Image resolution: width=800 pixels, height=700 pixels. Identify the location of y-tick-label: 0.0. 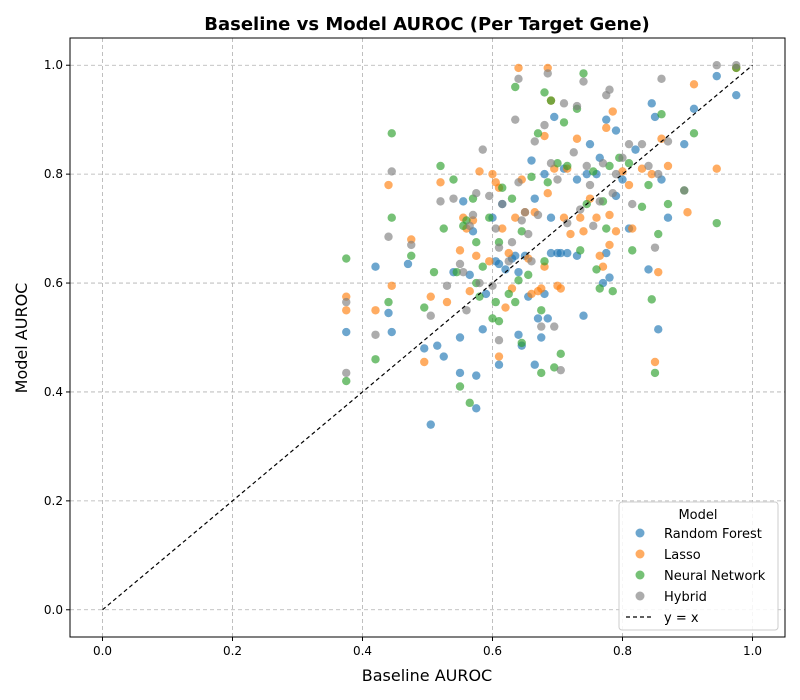
(53, 610).